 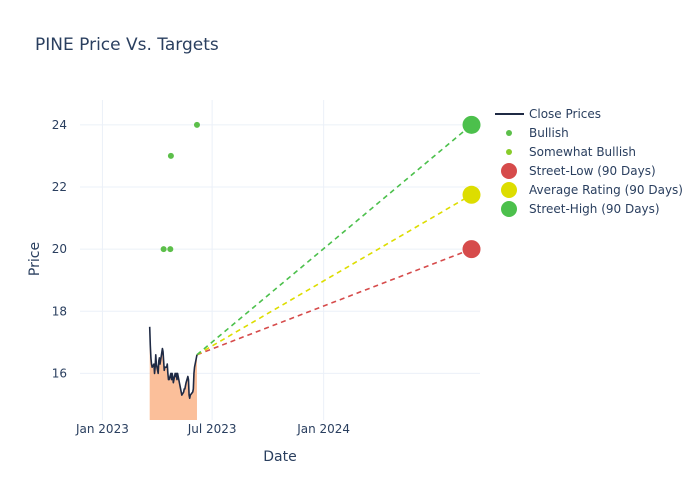 What do you see at coordinates (35, 259) in the screenshot?
I see `y-axis-label: Price` at bounding box center [35, 259].